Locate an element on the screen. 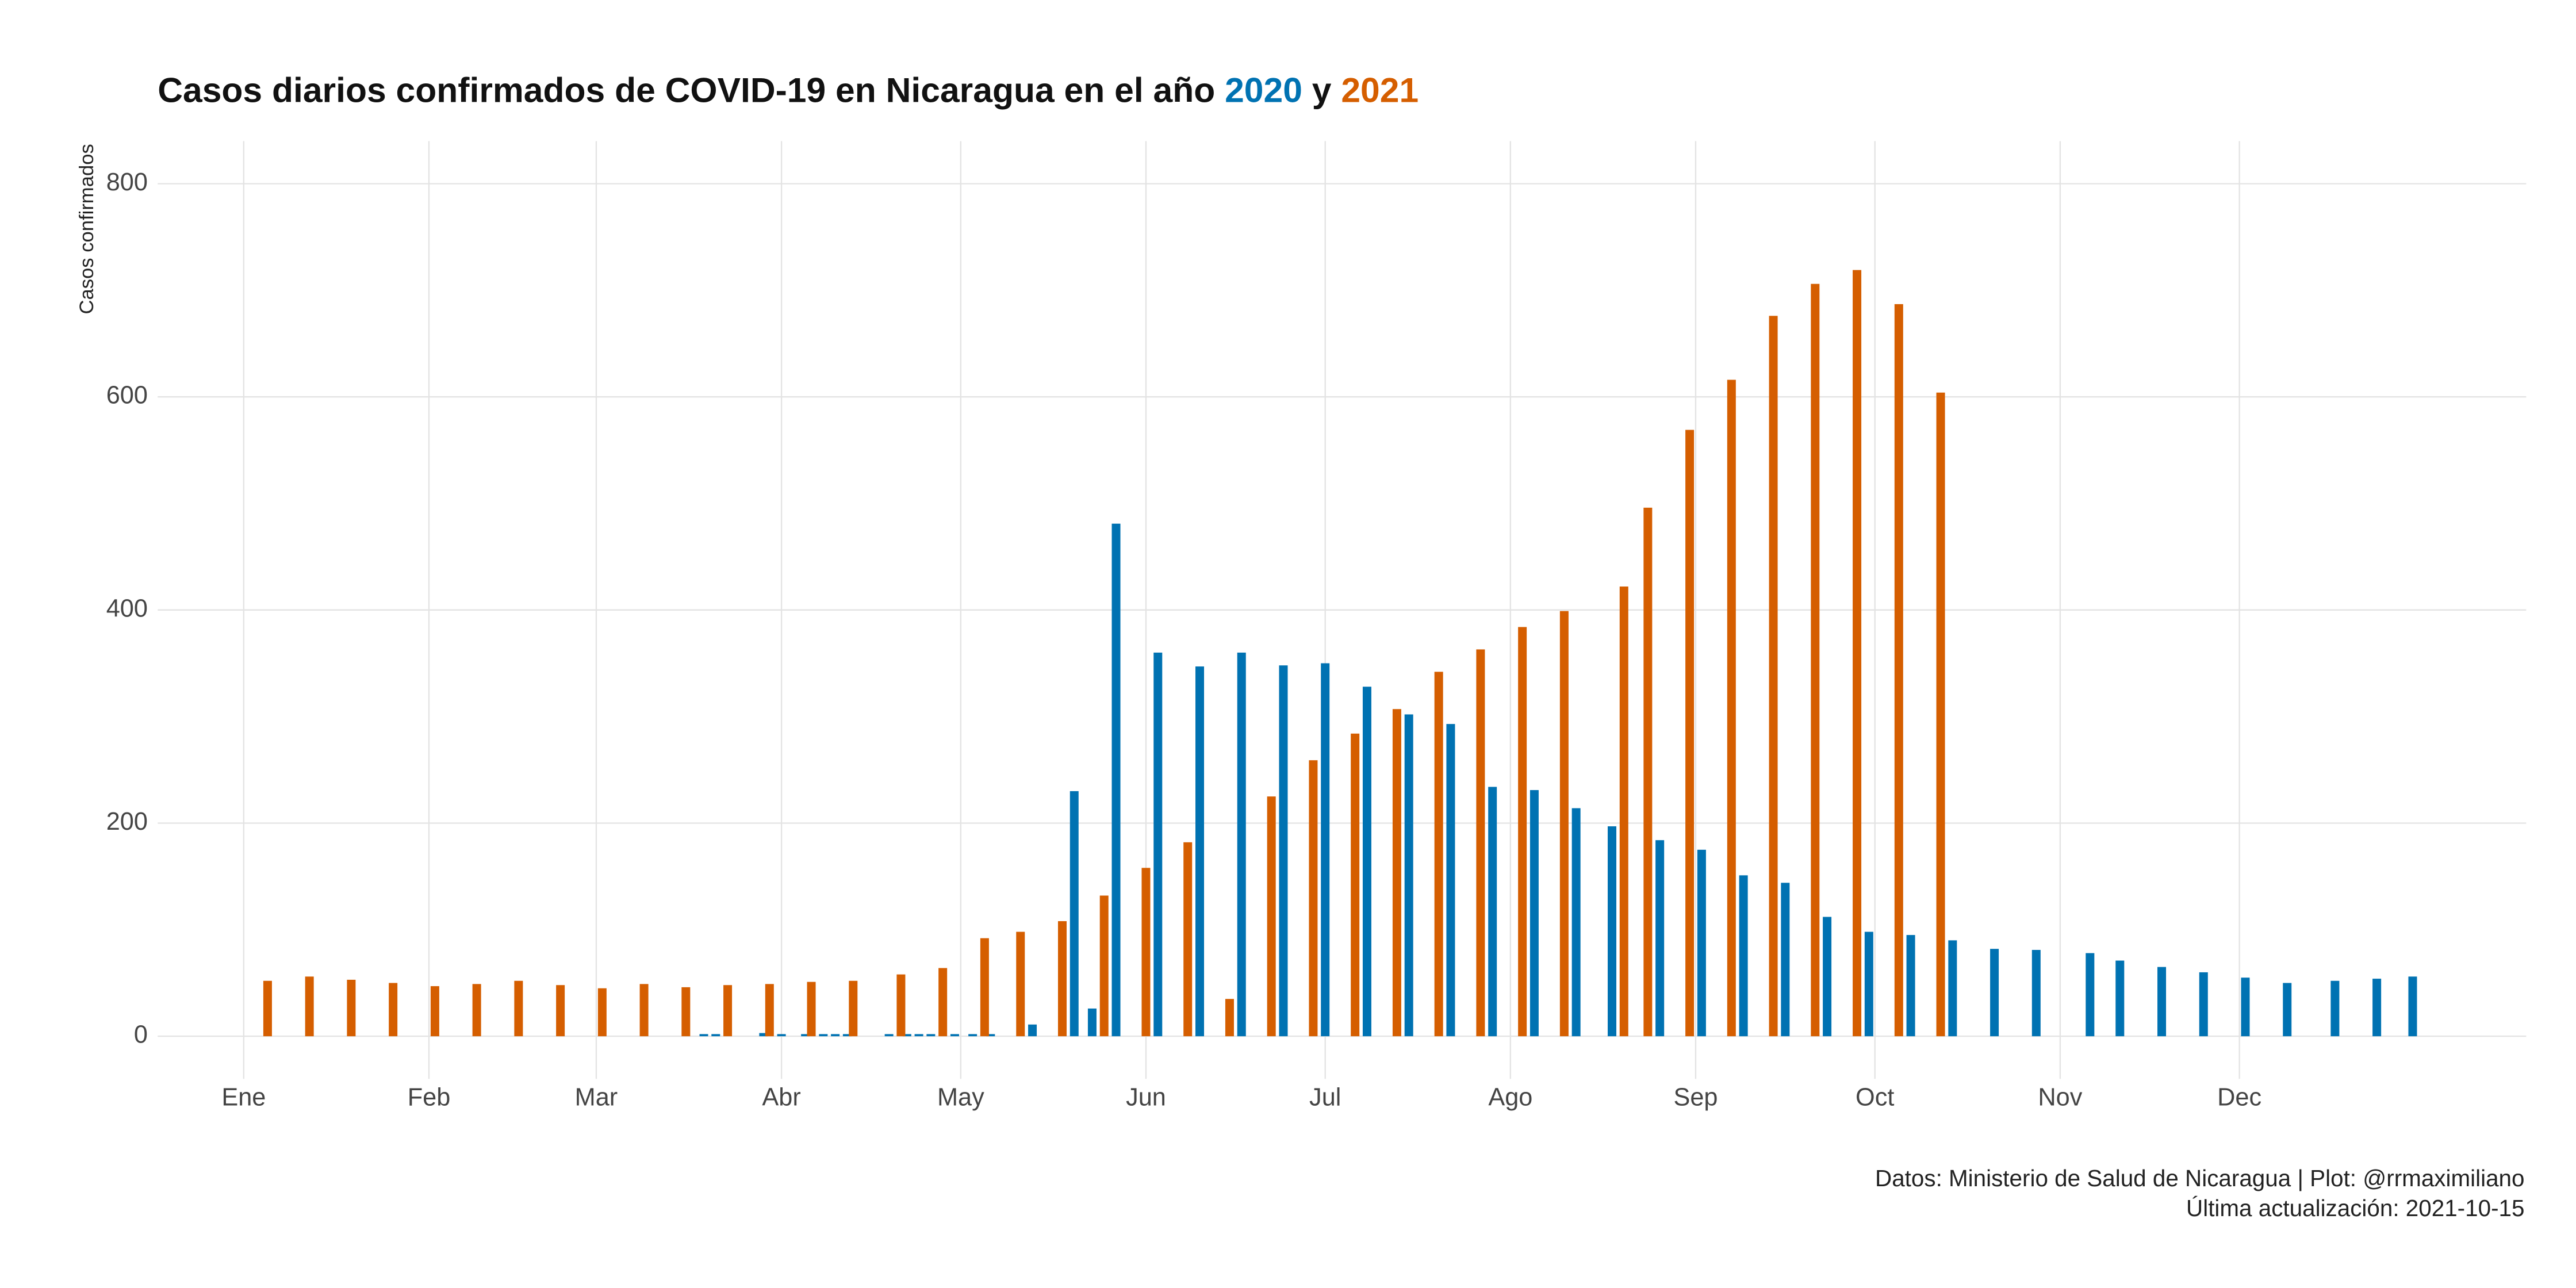 The width and height of the screenshot is (2576, 1288). x-tick-label: Oct is located at coordinates (1875, 1097).